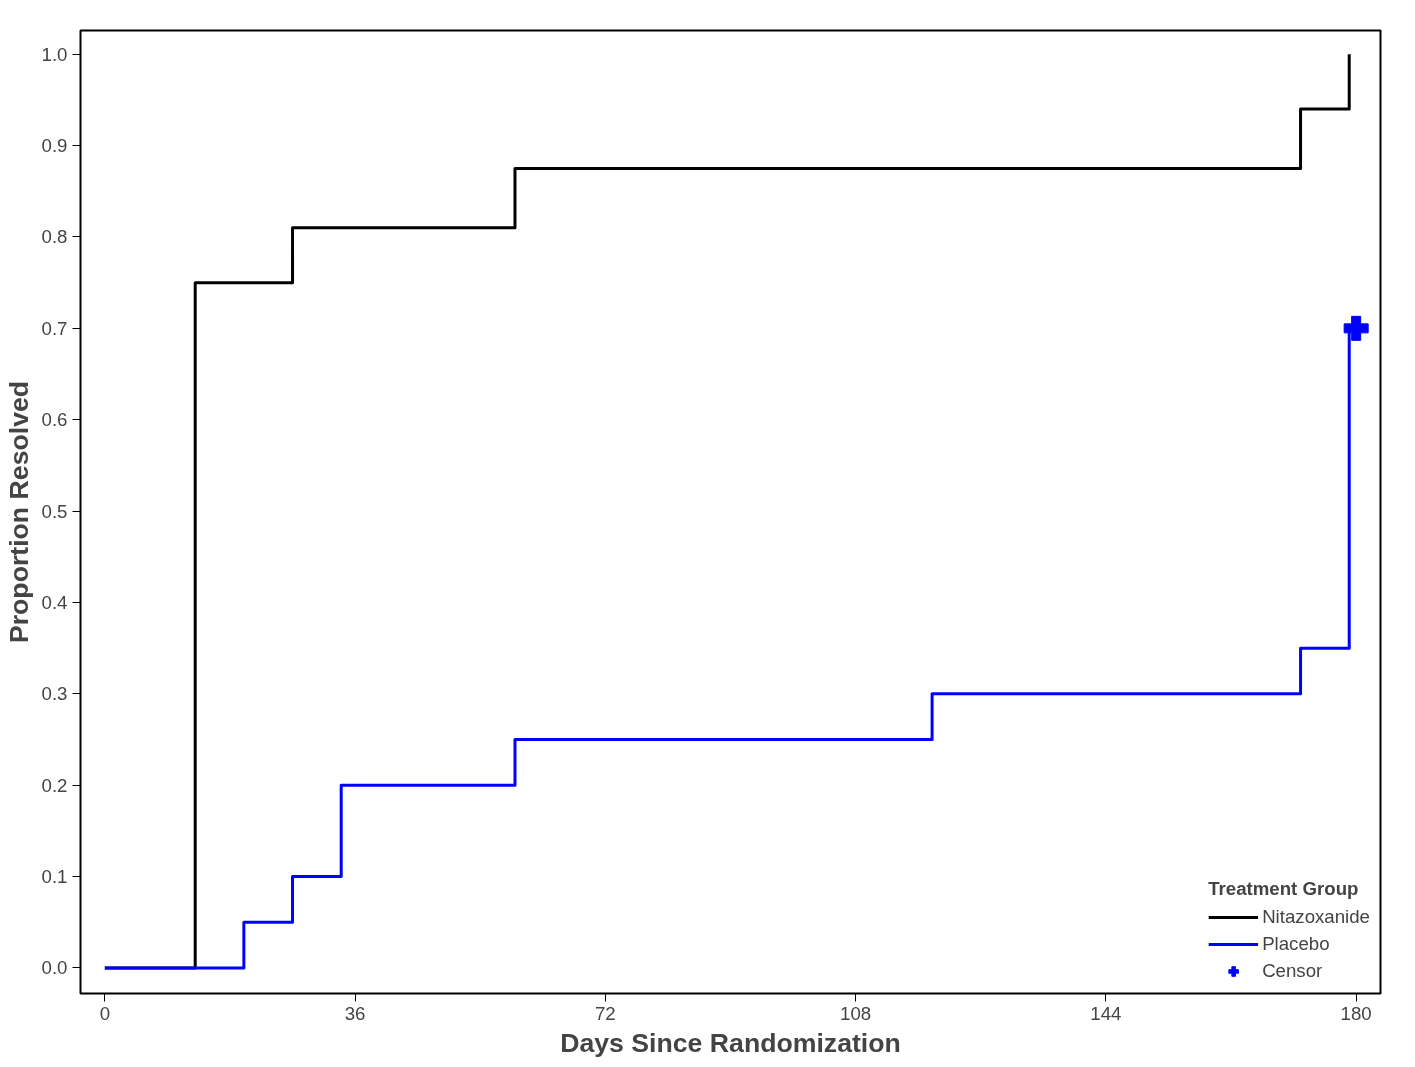 This screenshot has height=1067, width=1415. What do you see at coordinates (1316, 917) in the screenshot?
I see `legend-label: Nitazoxanide` at bounding box center [1316, 917].